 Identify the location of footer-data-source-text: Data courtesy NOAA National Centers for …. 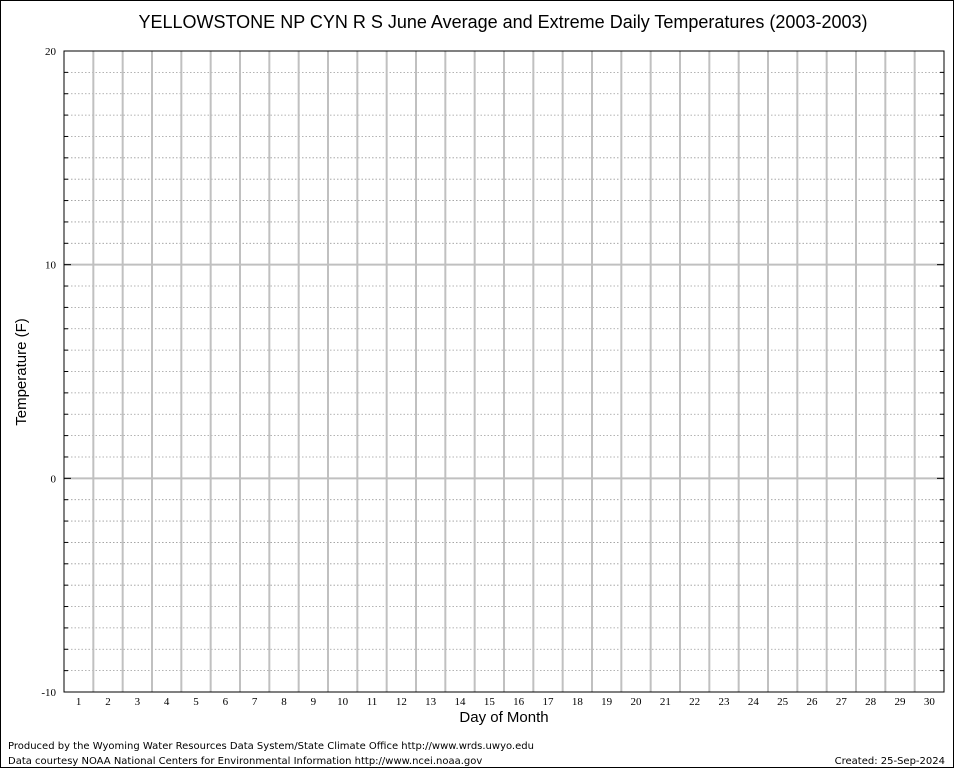
(245, 761).